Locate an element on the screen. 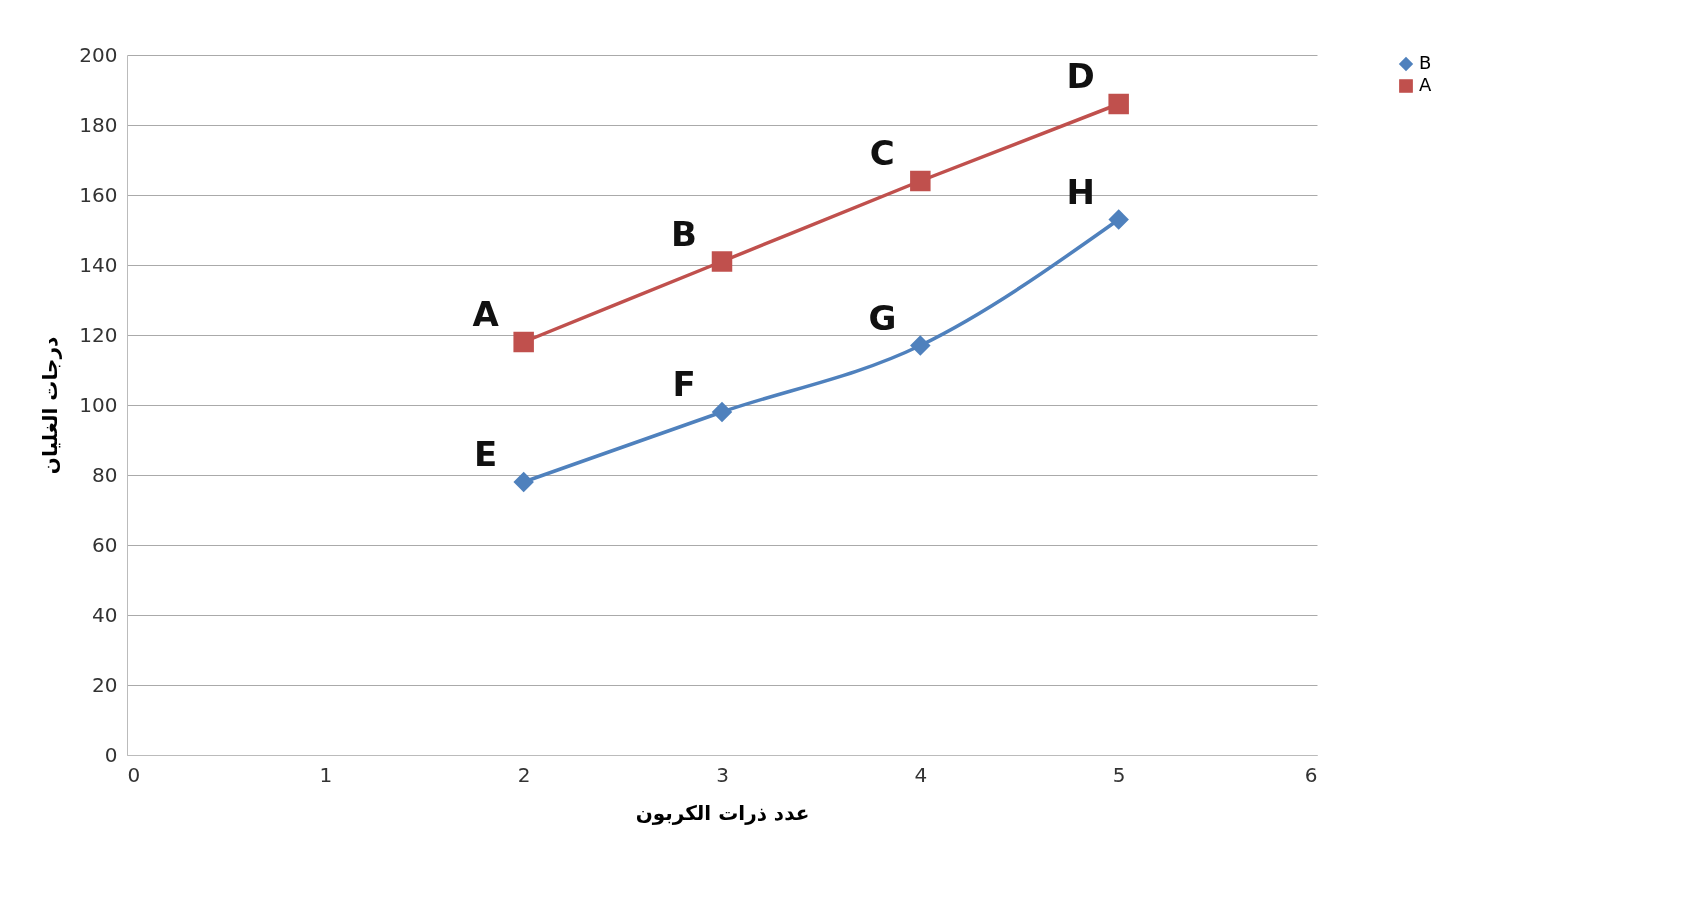 The image size is (1690, 897). y-tick-label: 180 is located at coordinates (98, 124).